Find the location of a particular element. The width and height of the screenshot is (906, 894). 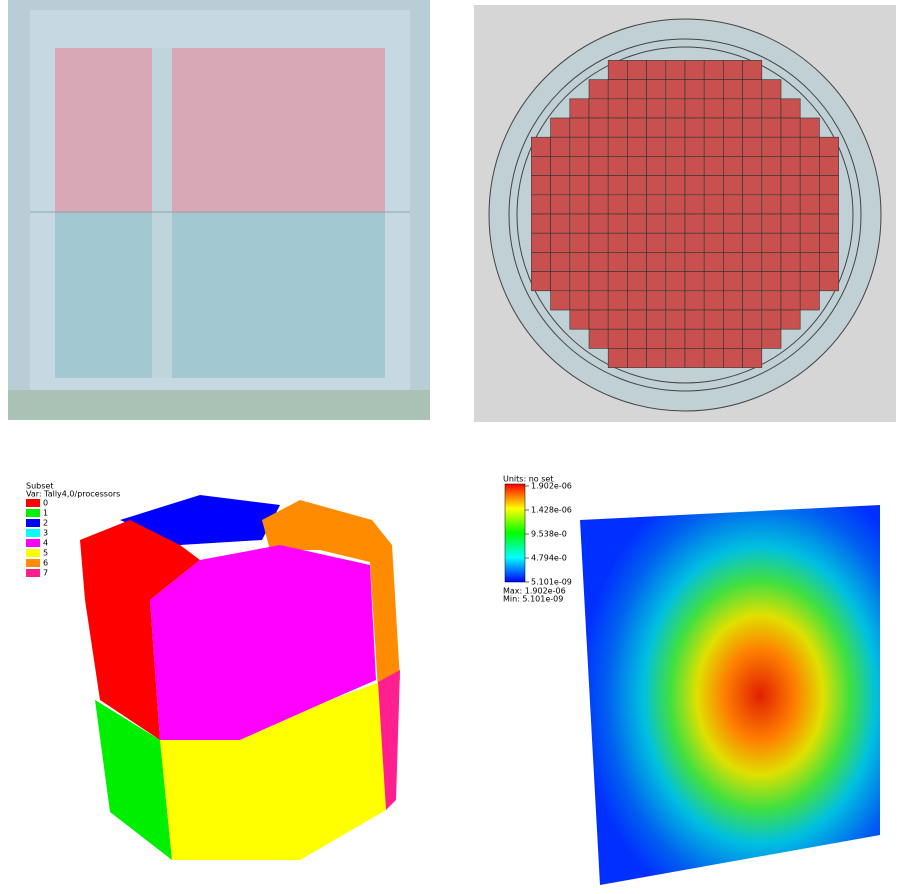

legend-label: 2 is located at coordinates (45, 523).